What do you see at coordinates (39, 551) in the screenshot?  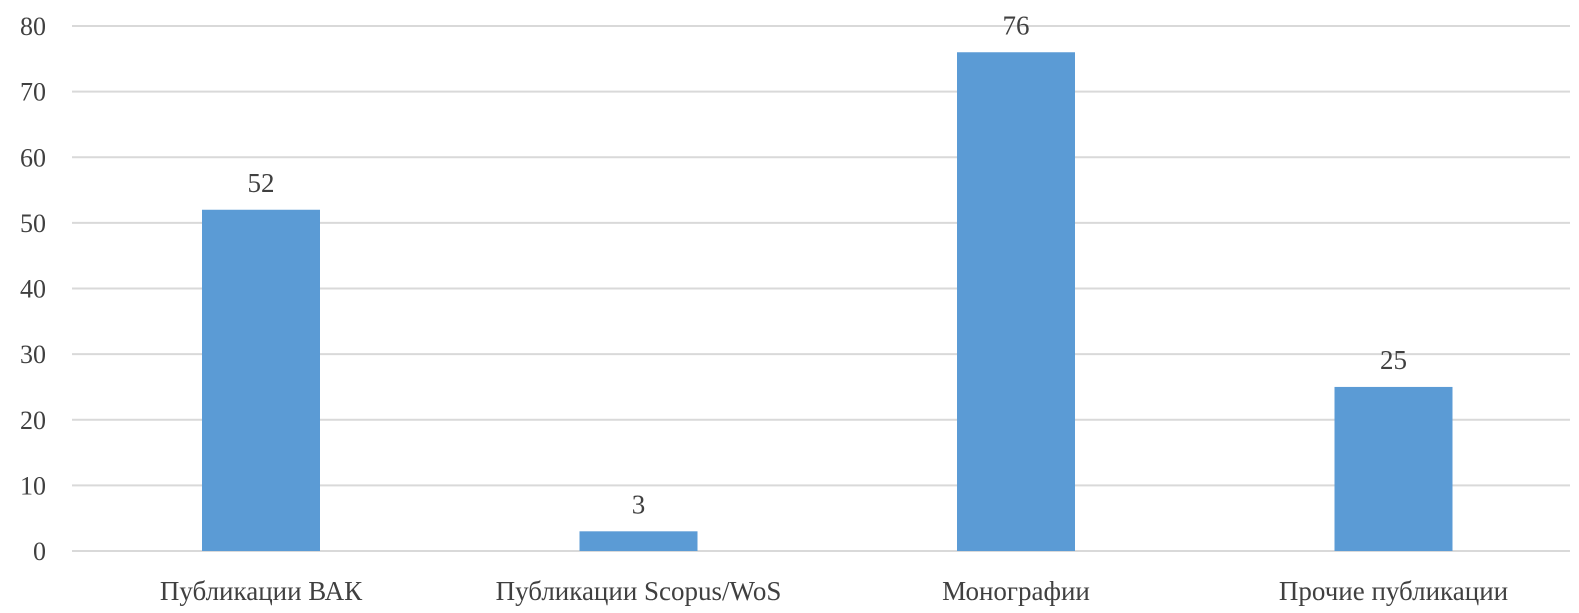 I see `y-tick-label: 0` at bounding box center [39, 551].